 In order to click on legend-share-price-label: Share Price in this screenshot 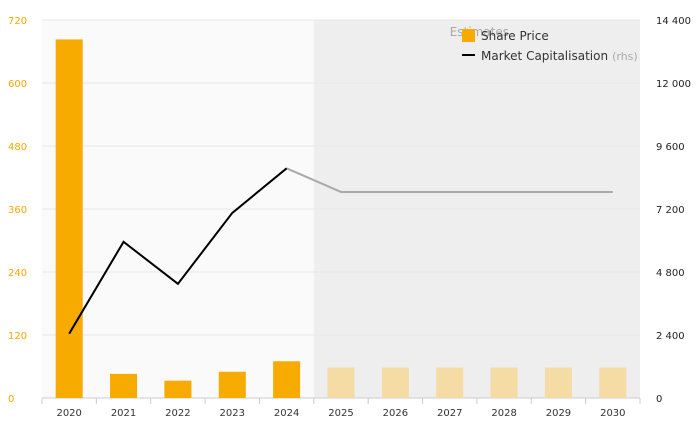, I will do `click(515, 36)`.